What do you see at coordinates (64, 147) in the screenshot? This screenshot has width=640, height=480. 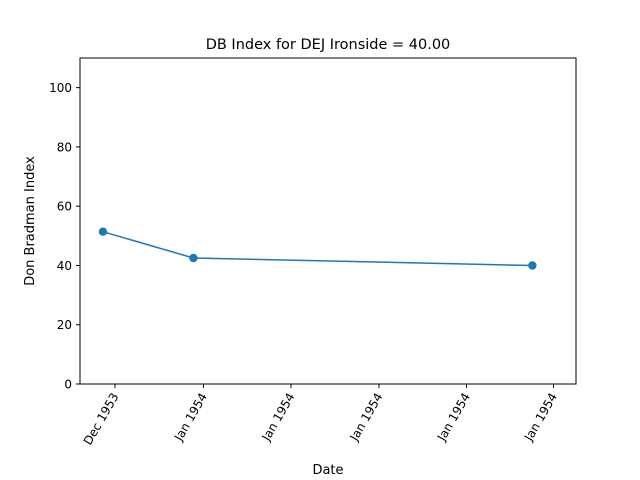 I see `y-tick-label: 80` at bounding box center [64, 147].